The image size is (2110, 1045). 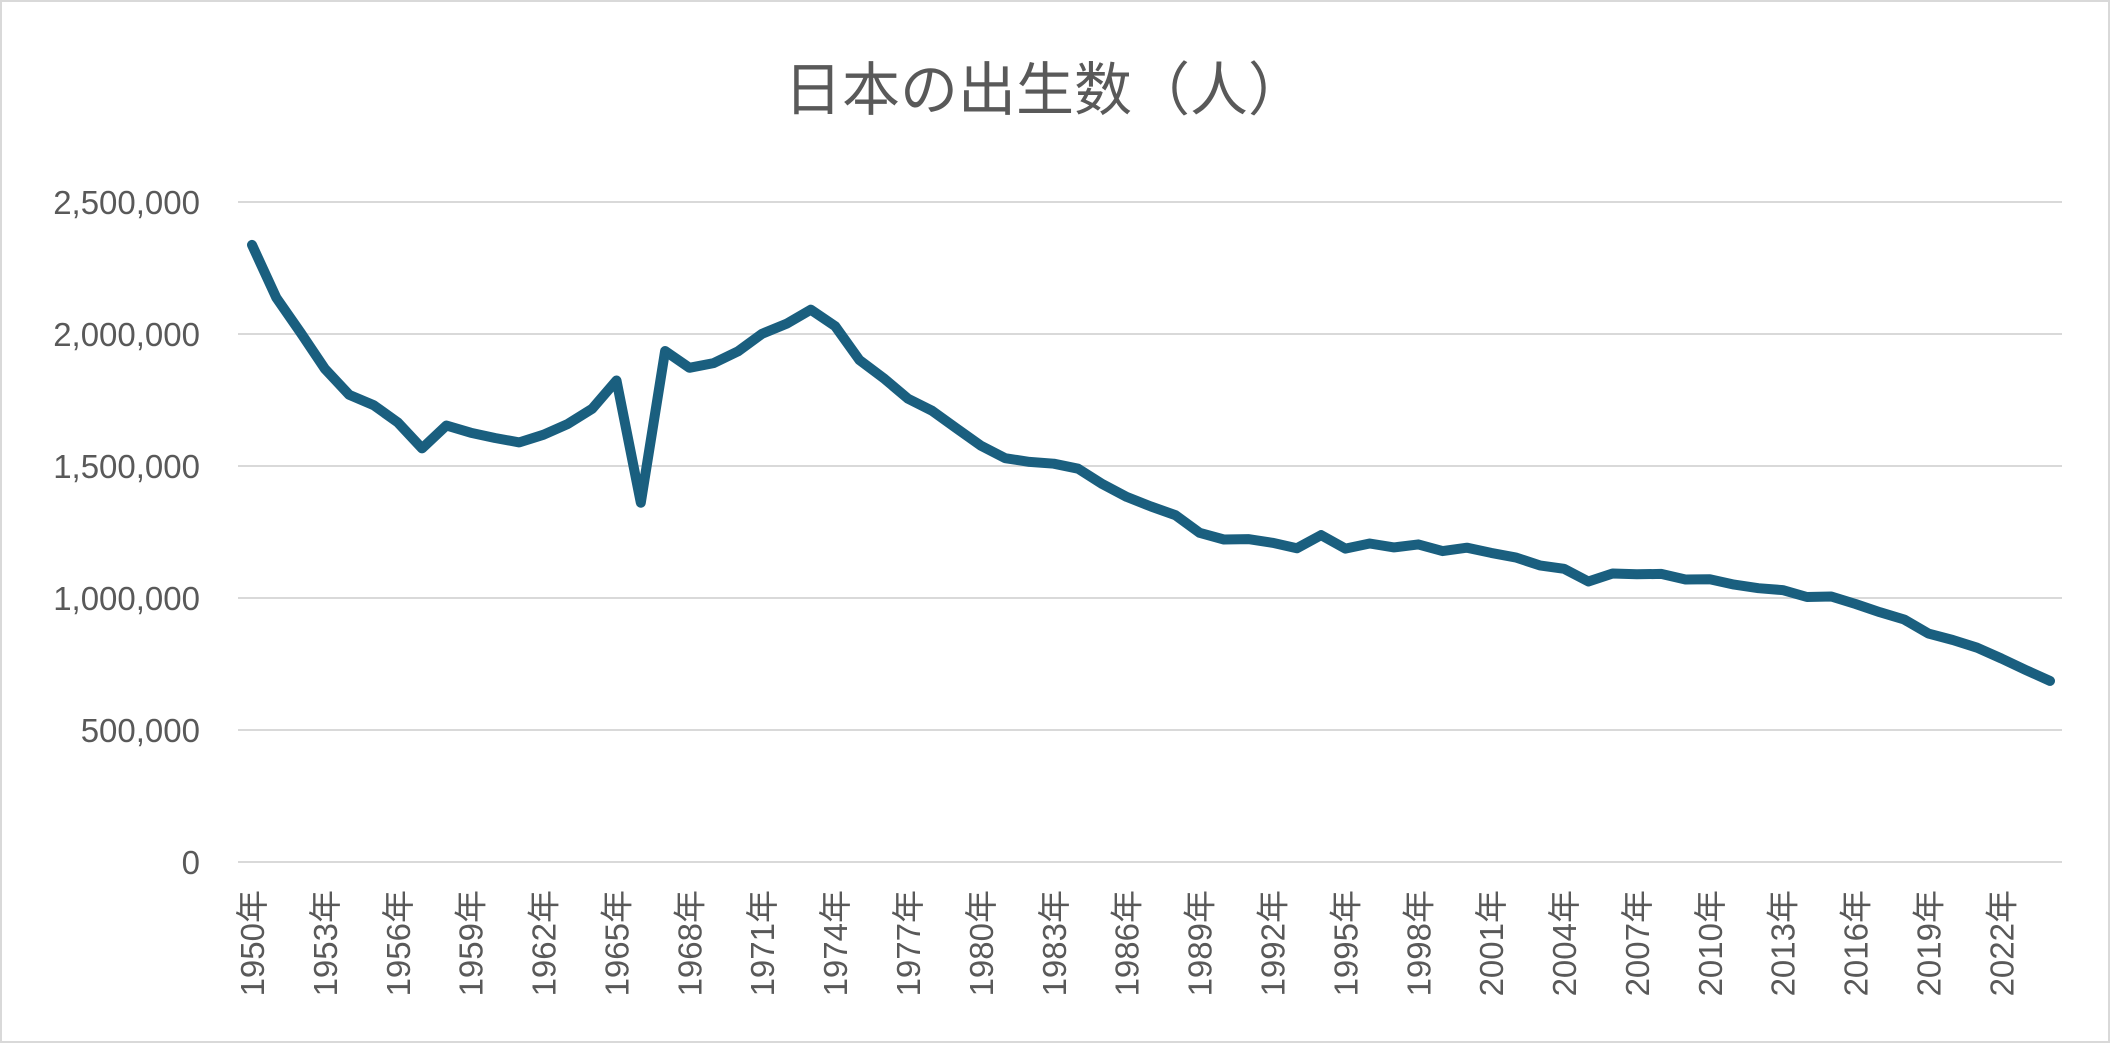 What do you see at coordinates (1418, 943) in the screenshot?
I see `x-tick-label: 1998年` at bounding box center [1418, 943].